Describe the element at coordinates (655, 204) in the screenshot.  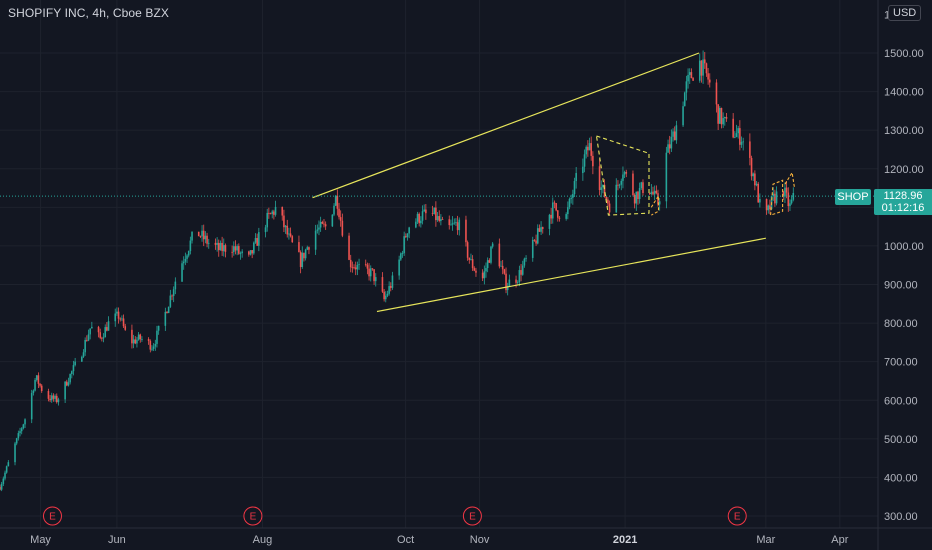
I see `pattern-flag-small` at that location.